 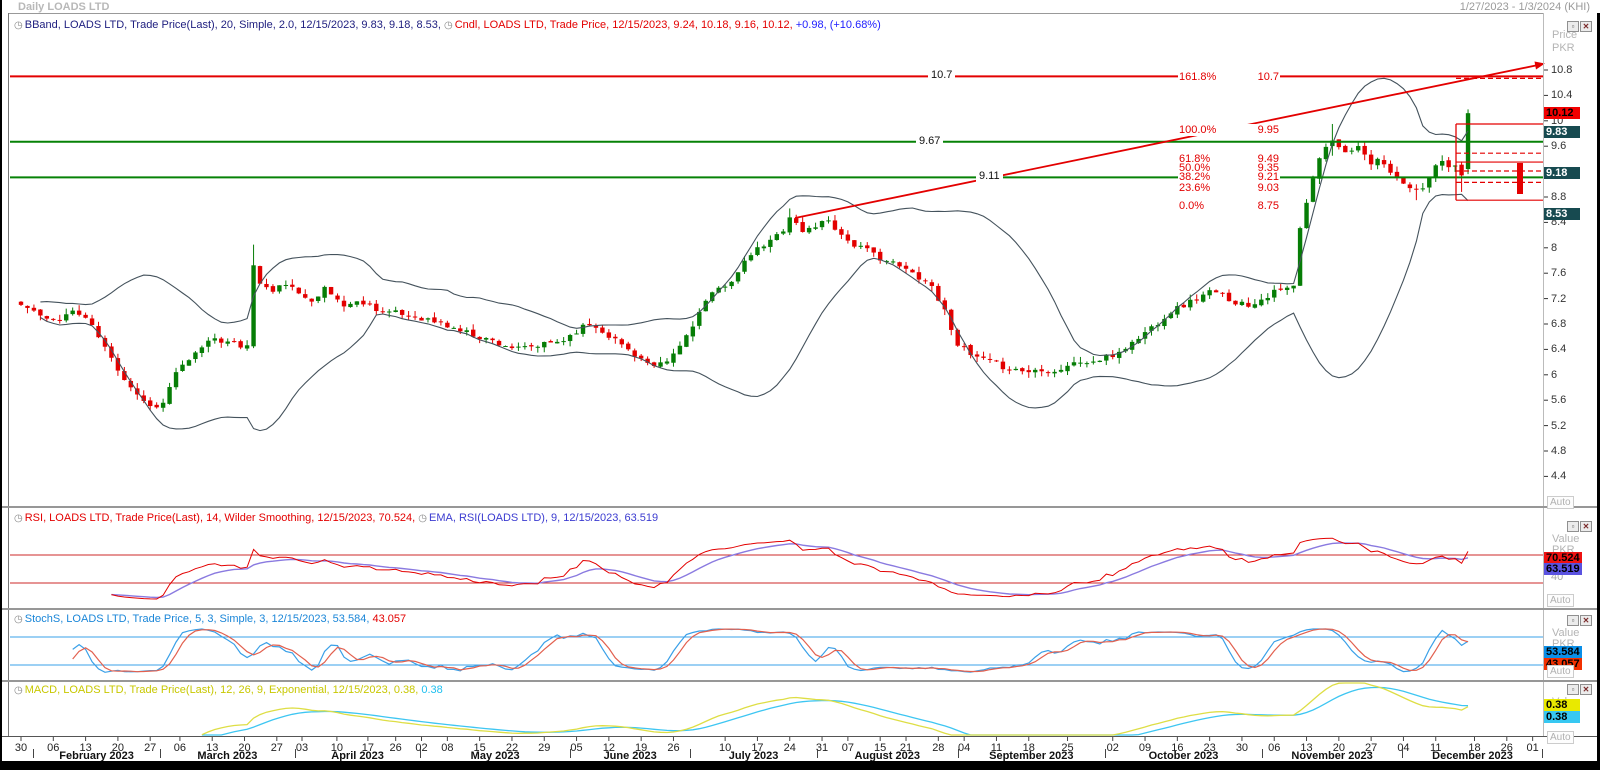 What do you see at coordinates (1562, 113) in the screenshot?
I see `last-price-badge: 10.12` at bounding box center [1562, 113].